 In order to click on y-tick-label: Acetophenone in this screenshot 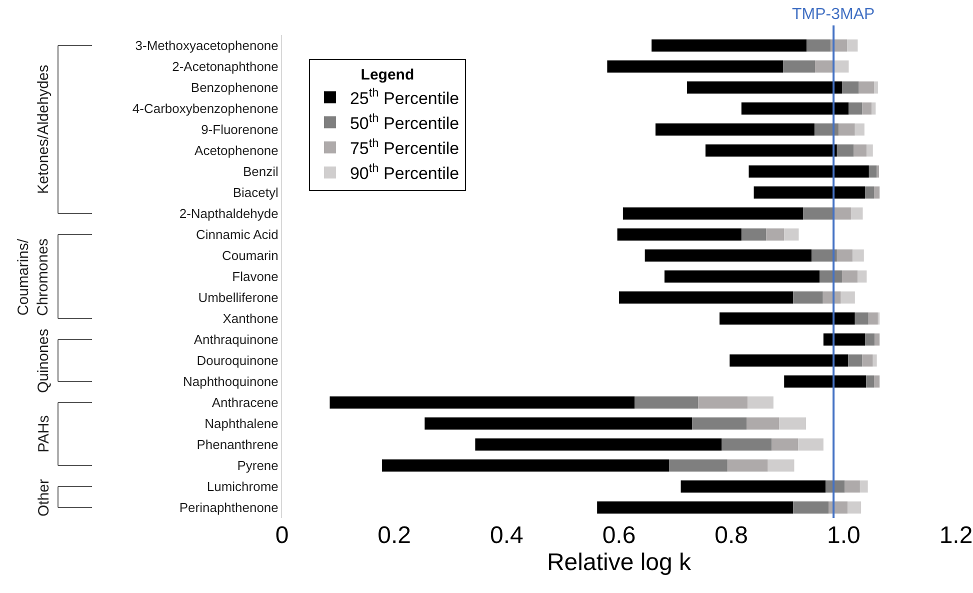, I will do `click(236, 150)`.